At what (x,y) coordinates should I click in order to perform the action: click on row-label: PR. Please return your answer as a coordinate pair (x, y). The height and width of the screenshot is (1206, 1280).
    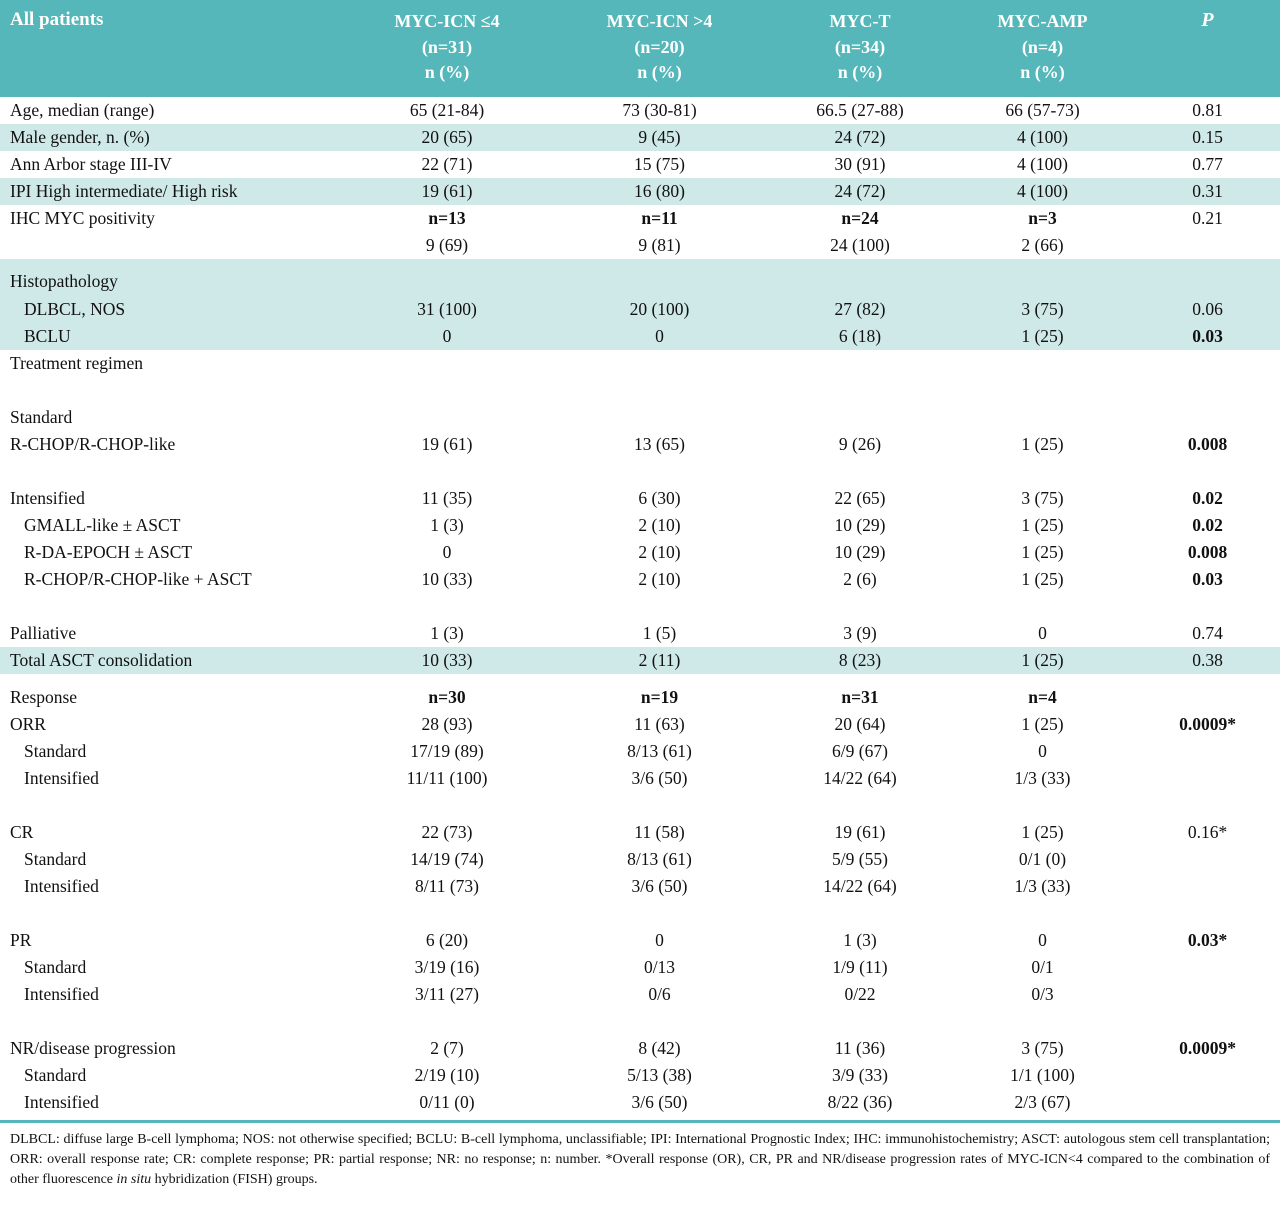
    Looking at the image, I should click on (21, 939).